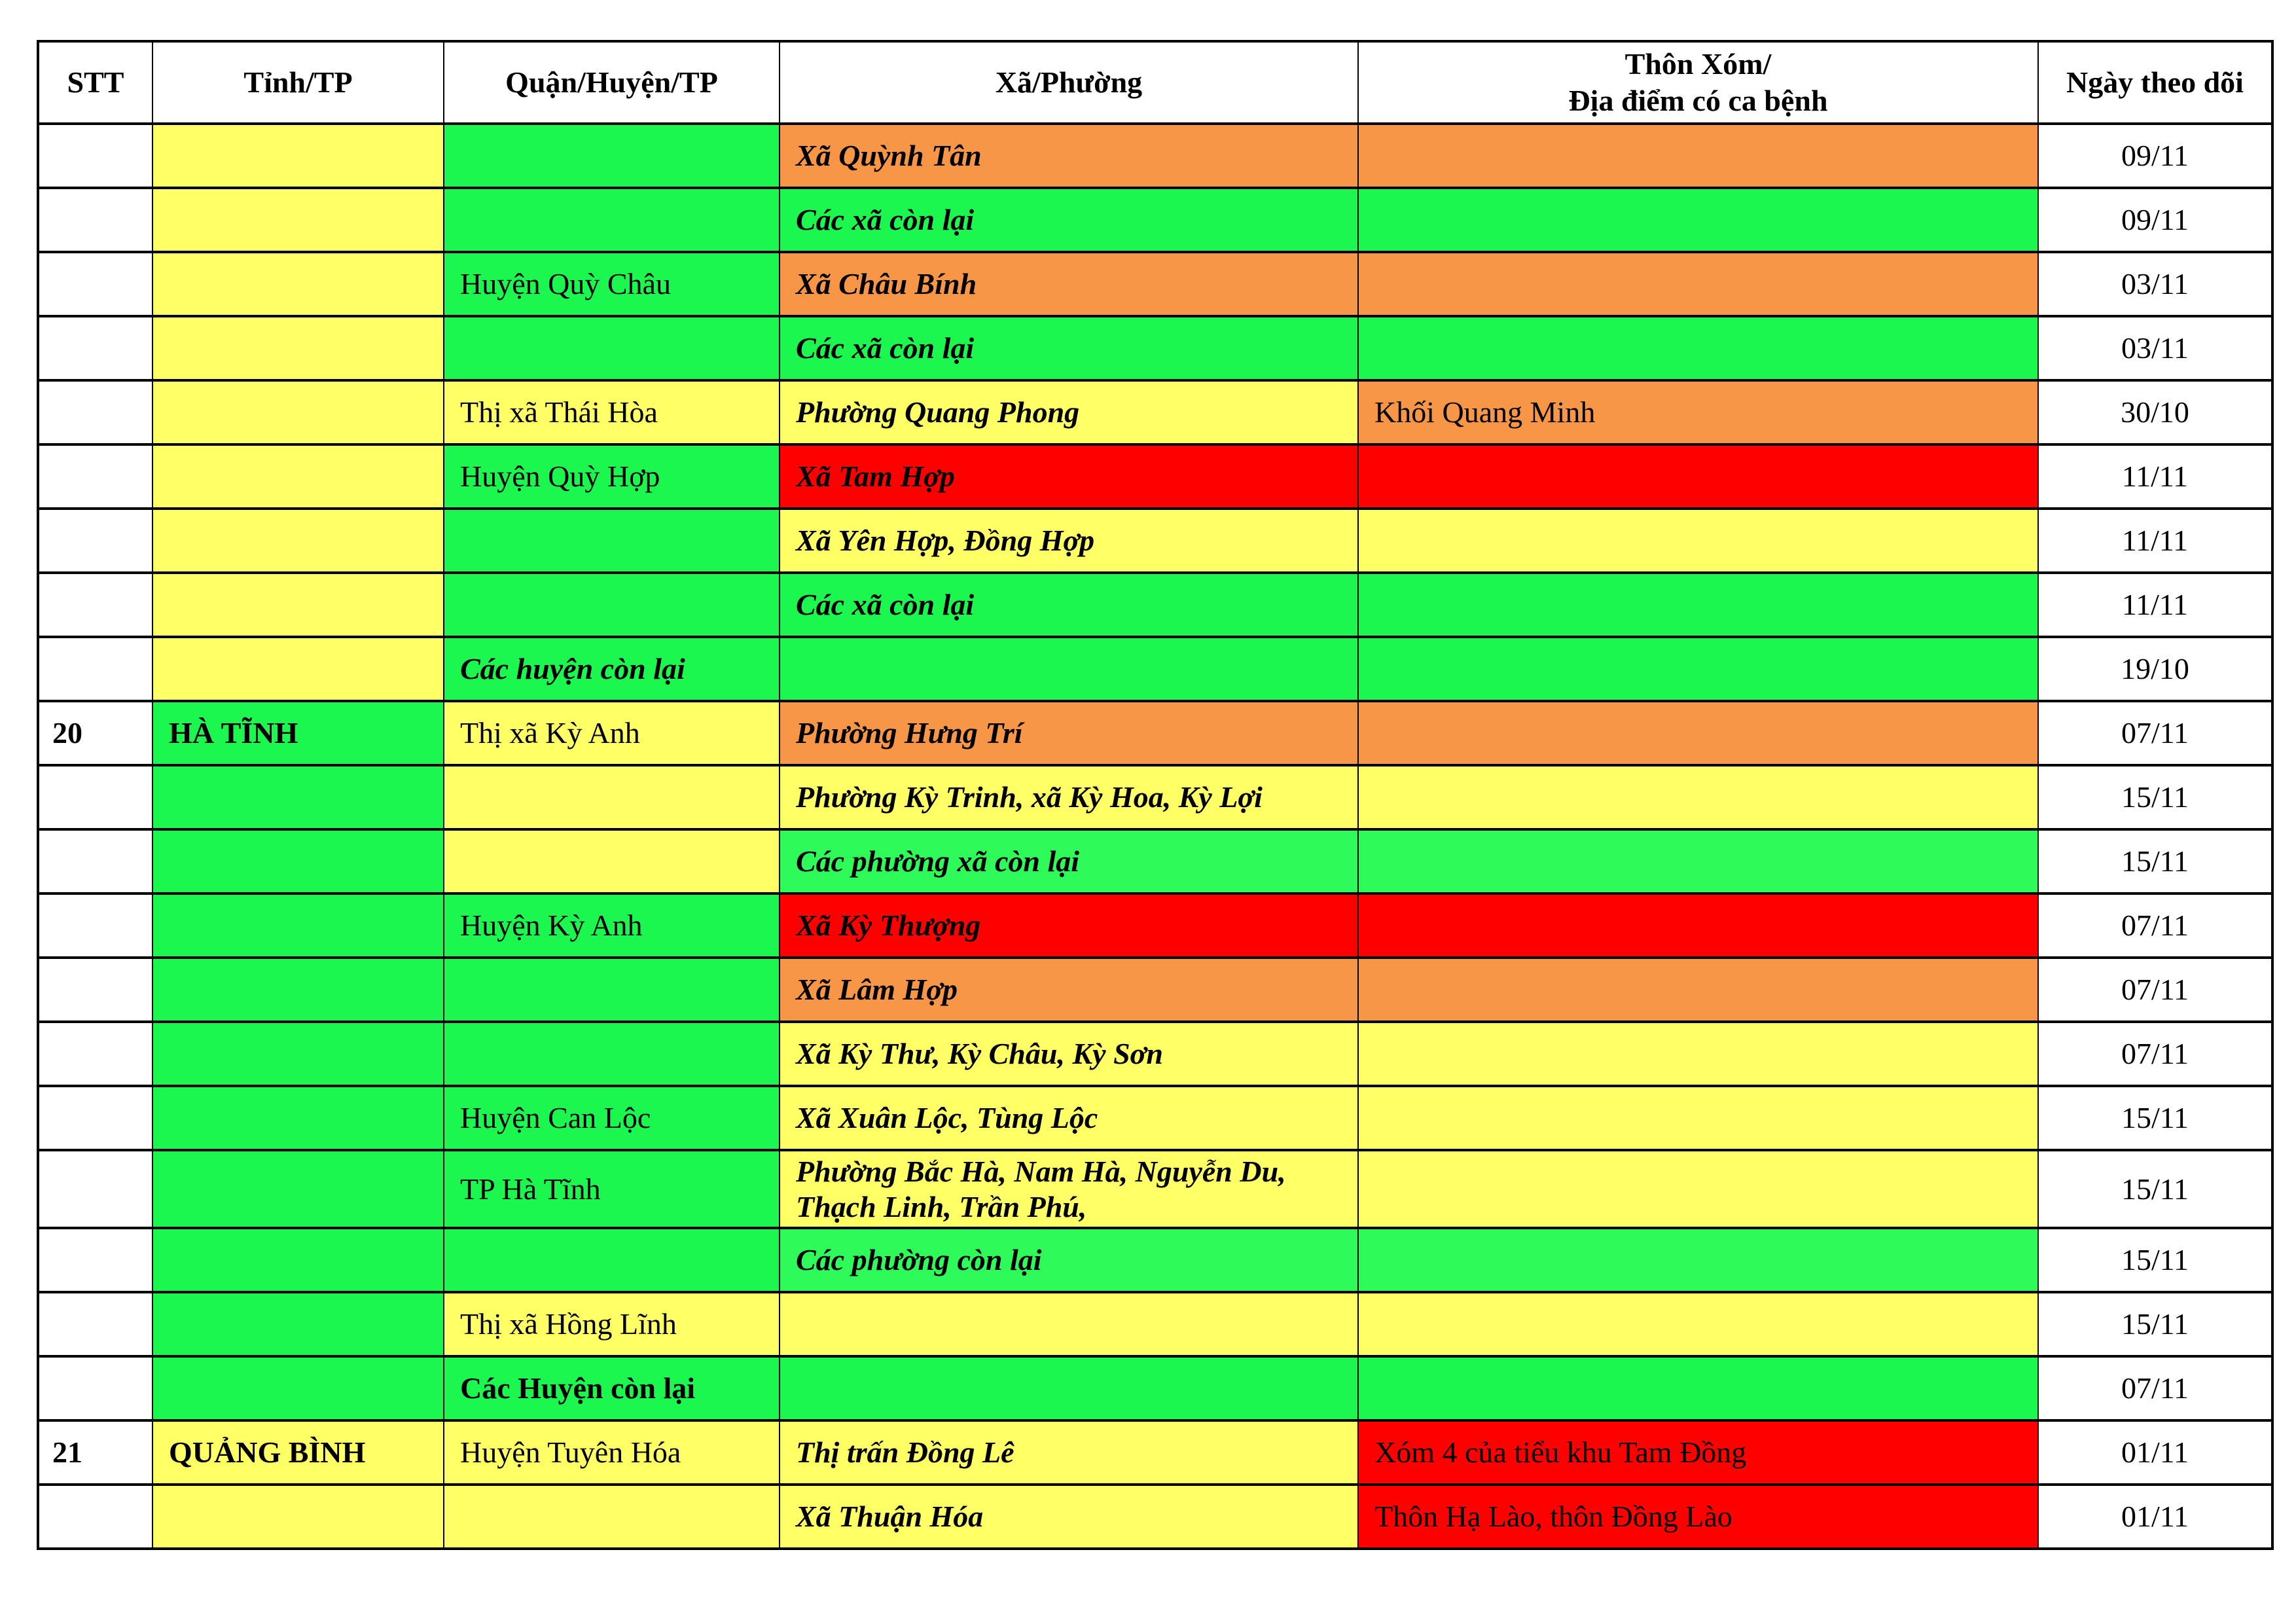 The height and width of the screenshot is (1624, 2296). I want to click on location-cell: Thôn Hạ Lào, thôn Đồng Lào, so click(1698, 1516).